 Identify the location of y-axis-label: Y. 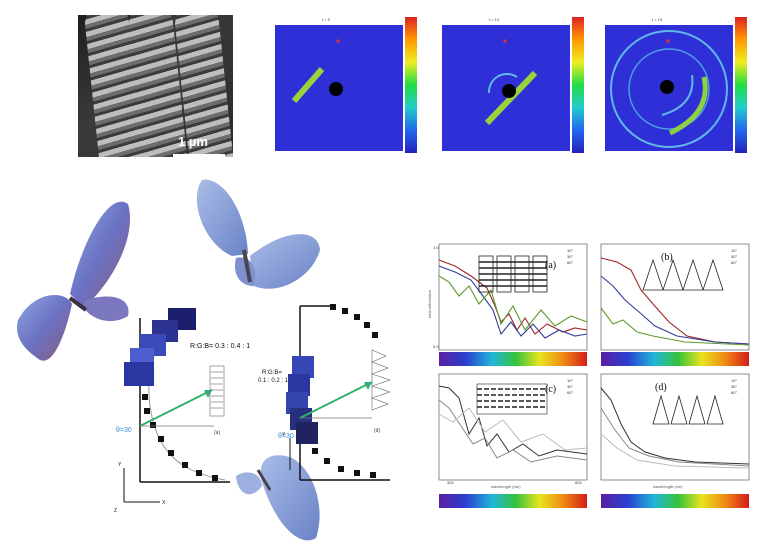
(120, 465).